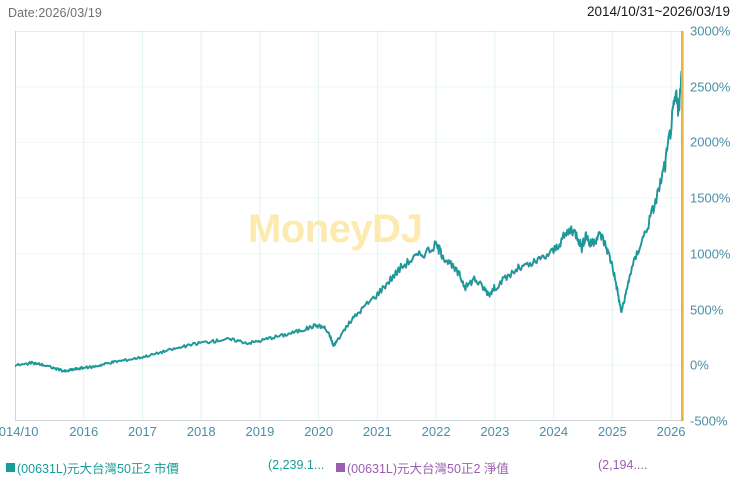 The image size is (740, 482). What do you see at coordinates (260, 431) in the screenshot?
I see `x-axis-tick-label: 2019` at bounding box center [260, 431].